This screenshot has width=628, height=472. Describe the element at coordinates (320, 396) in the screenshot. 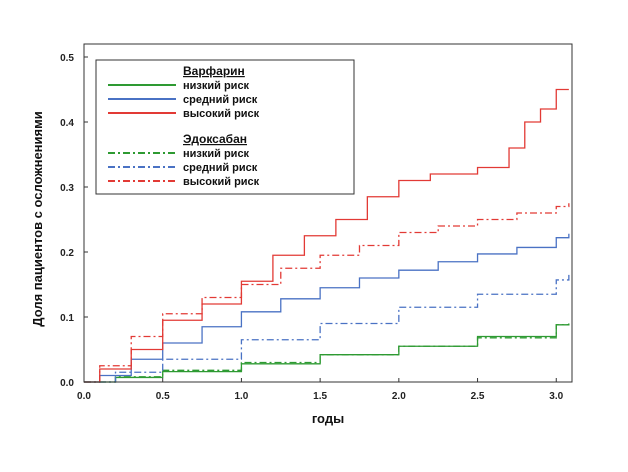

I see `x-tick-label: 1.5` at that location.